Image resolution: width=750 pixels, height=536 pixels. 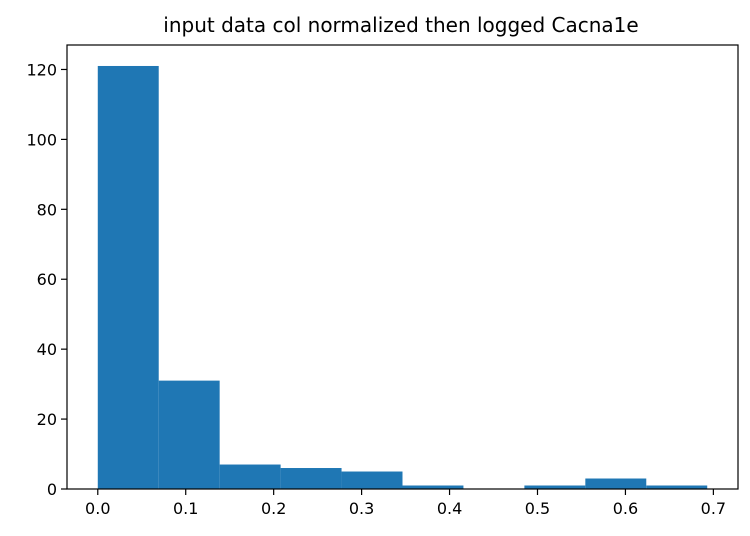 I want to click on y-tick-label-2: 40, so click(x=47, y=349).